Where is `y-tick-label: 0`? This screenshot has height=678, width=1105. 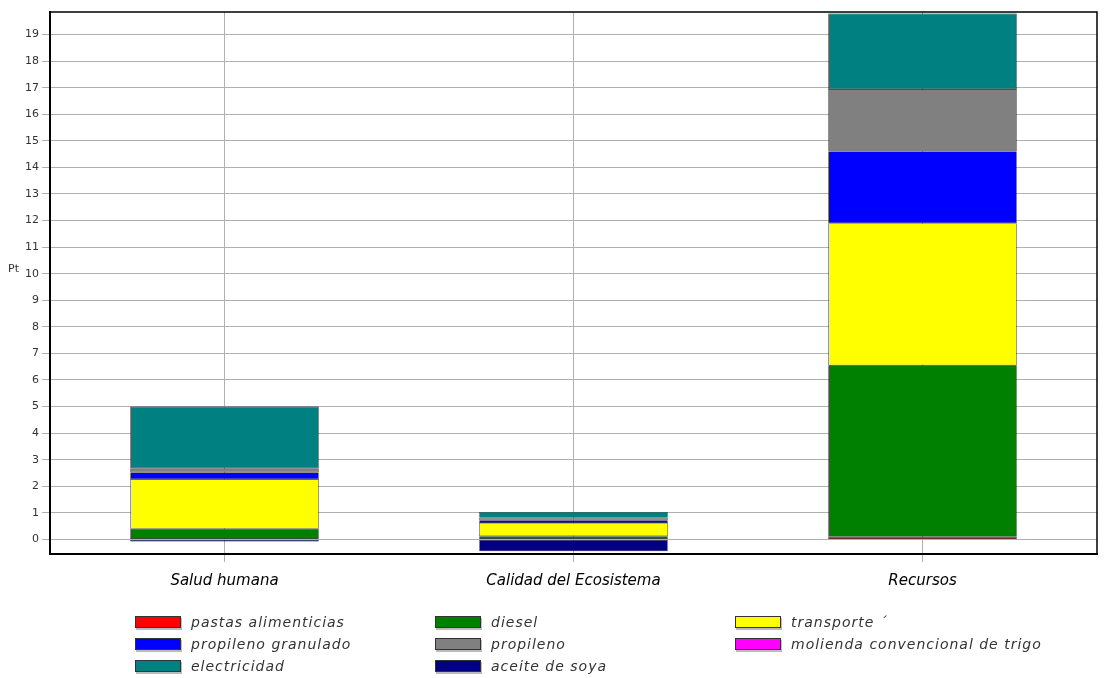
y-tick-label: 0 is located at coordinates (35, 539).